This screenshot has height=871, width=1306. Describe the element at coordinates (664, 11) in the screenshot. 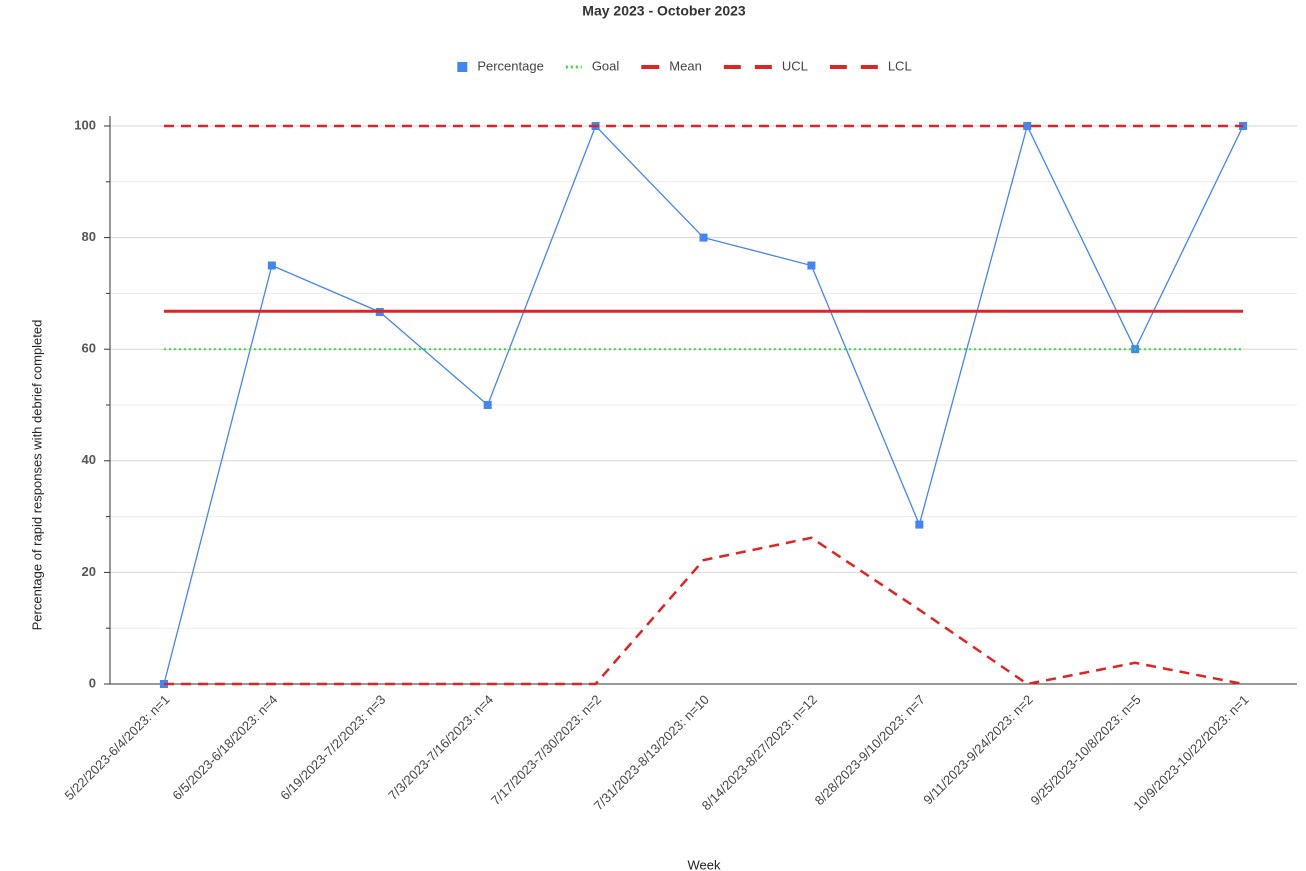

I see `chart-title: May 2023 - October 2023` at that location.